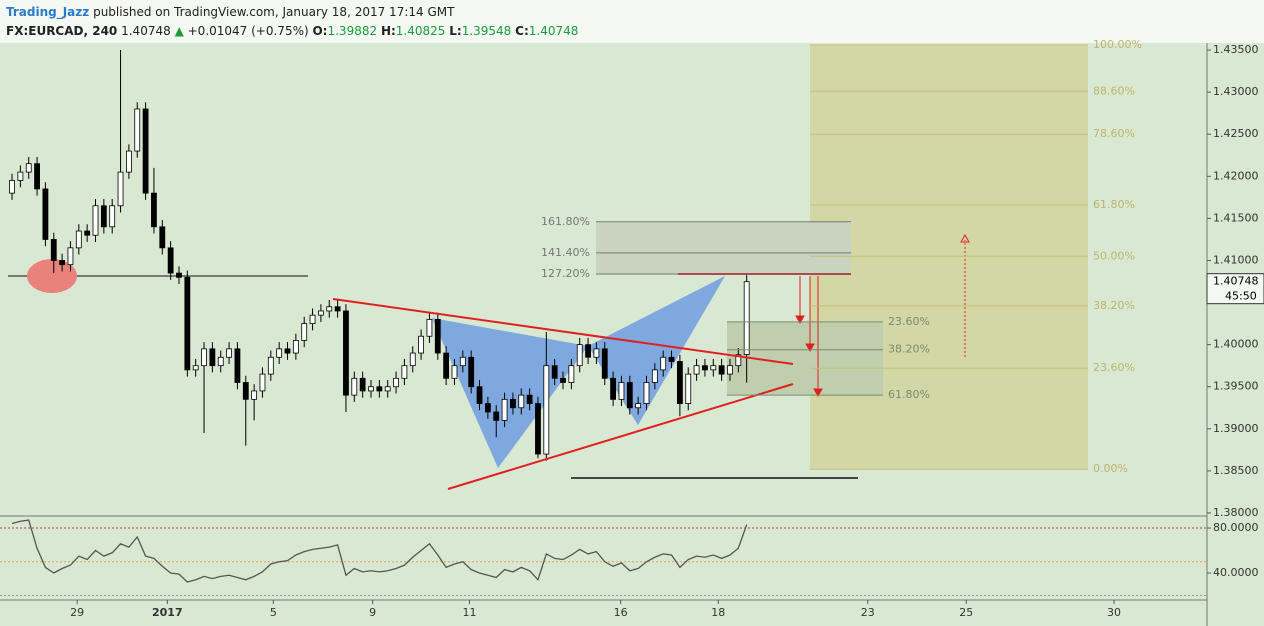  I want to click on countdown: 45:50, so click(1241, 296).